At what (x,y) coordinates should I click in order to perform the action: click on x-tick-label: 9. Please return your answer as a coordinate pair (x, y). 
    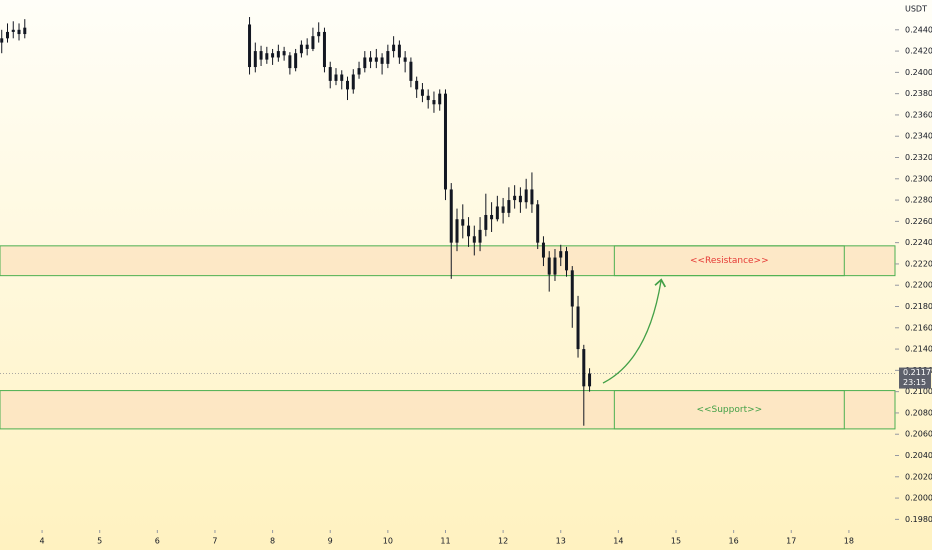
    Looking at the image, I should click on (330, 541).